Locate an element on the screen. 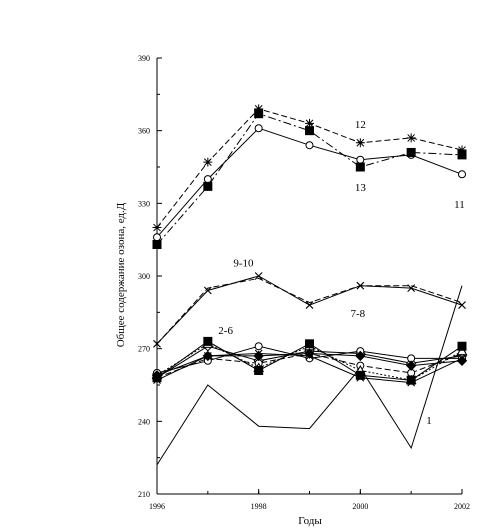 The height and width of the screenshot is (528, 481). y-tick-label: 330 is located at coordinates (144, 203).